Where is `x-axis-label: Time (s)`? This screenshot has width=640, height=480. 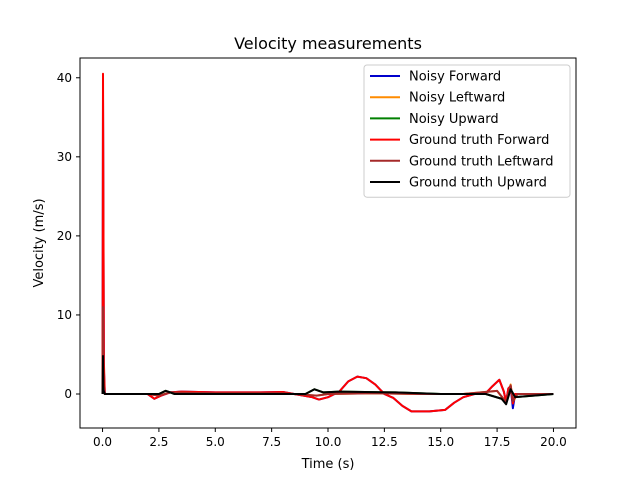 x-axis-label: Time (s) is located at coordinates (328, 464).